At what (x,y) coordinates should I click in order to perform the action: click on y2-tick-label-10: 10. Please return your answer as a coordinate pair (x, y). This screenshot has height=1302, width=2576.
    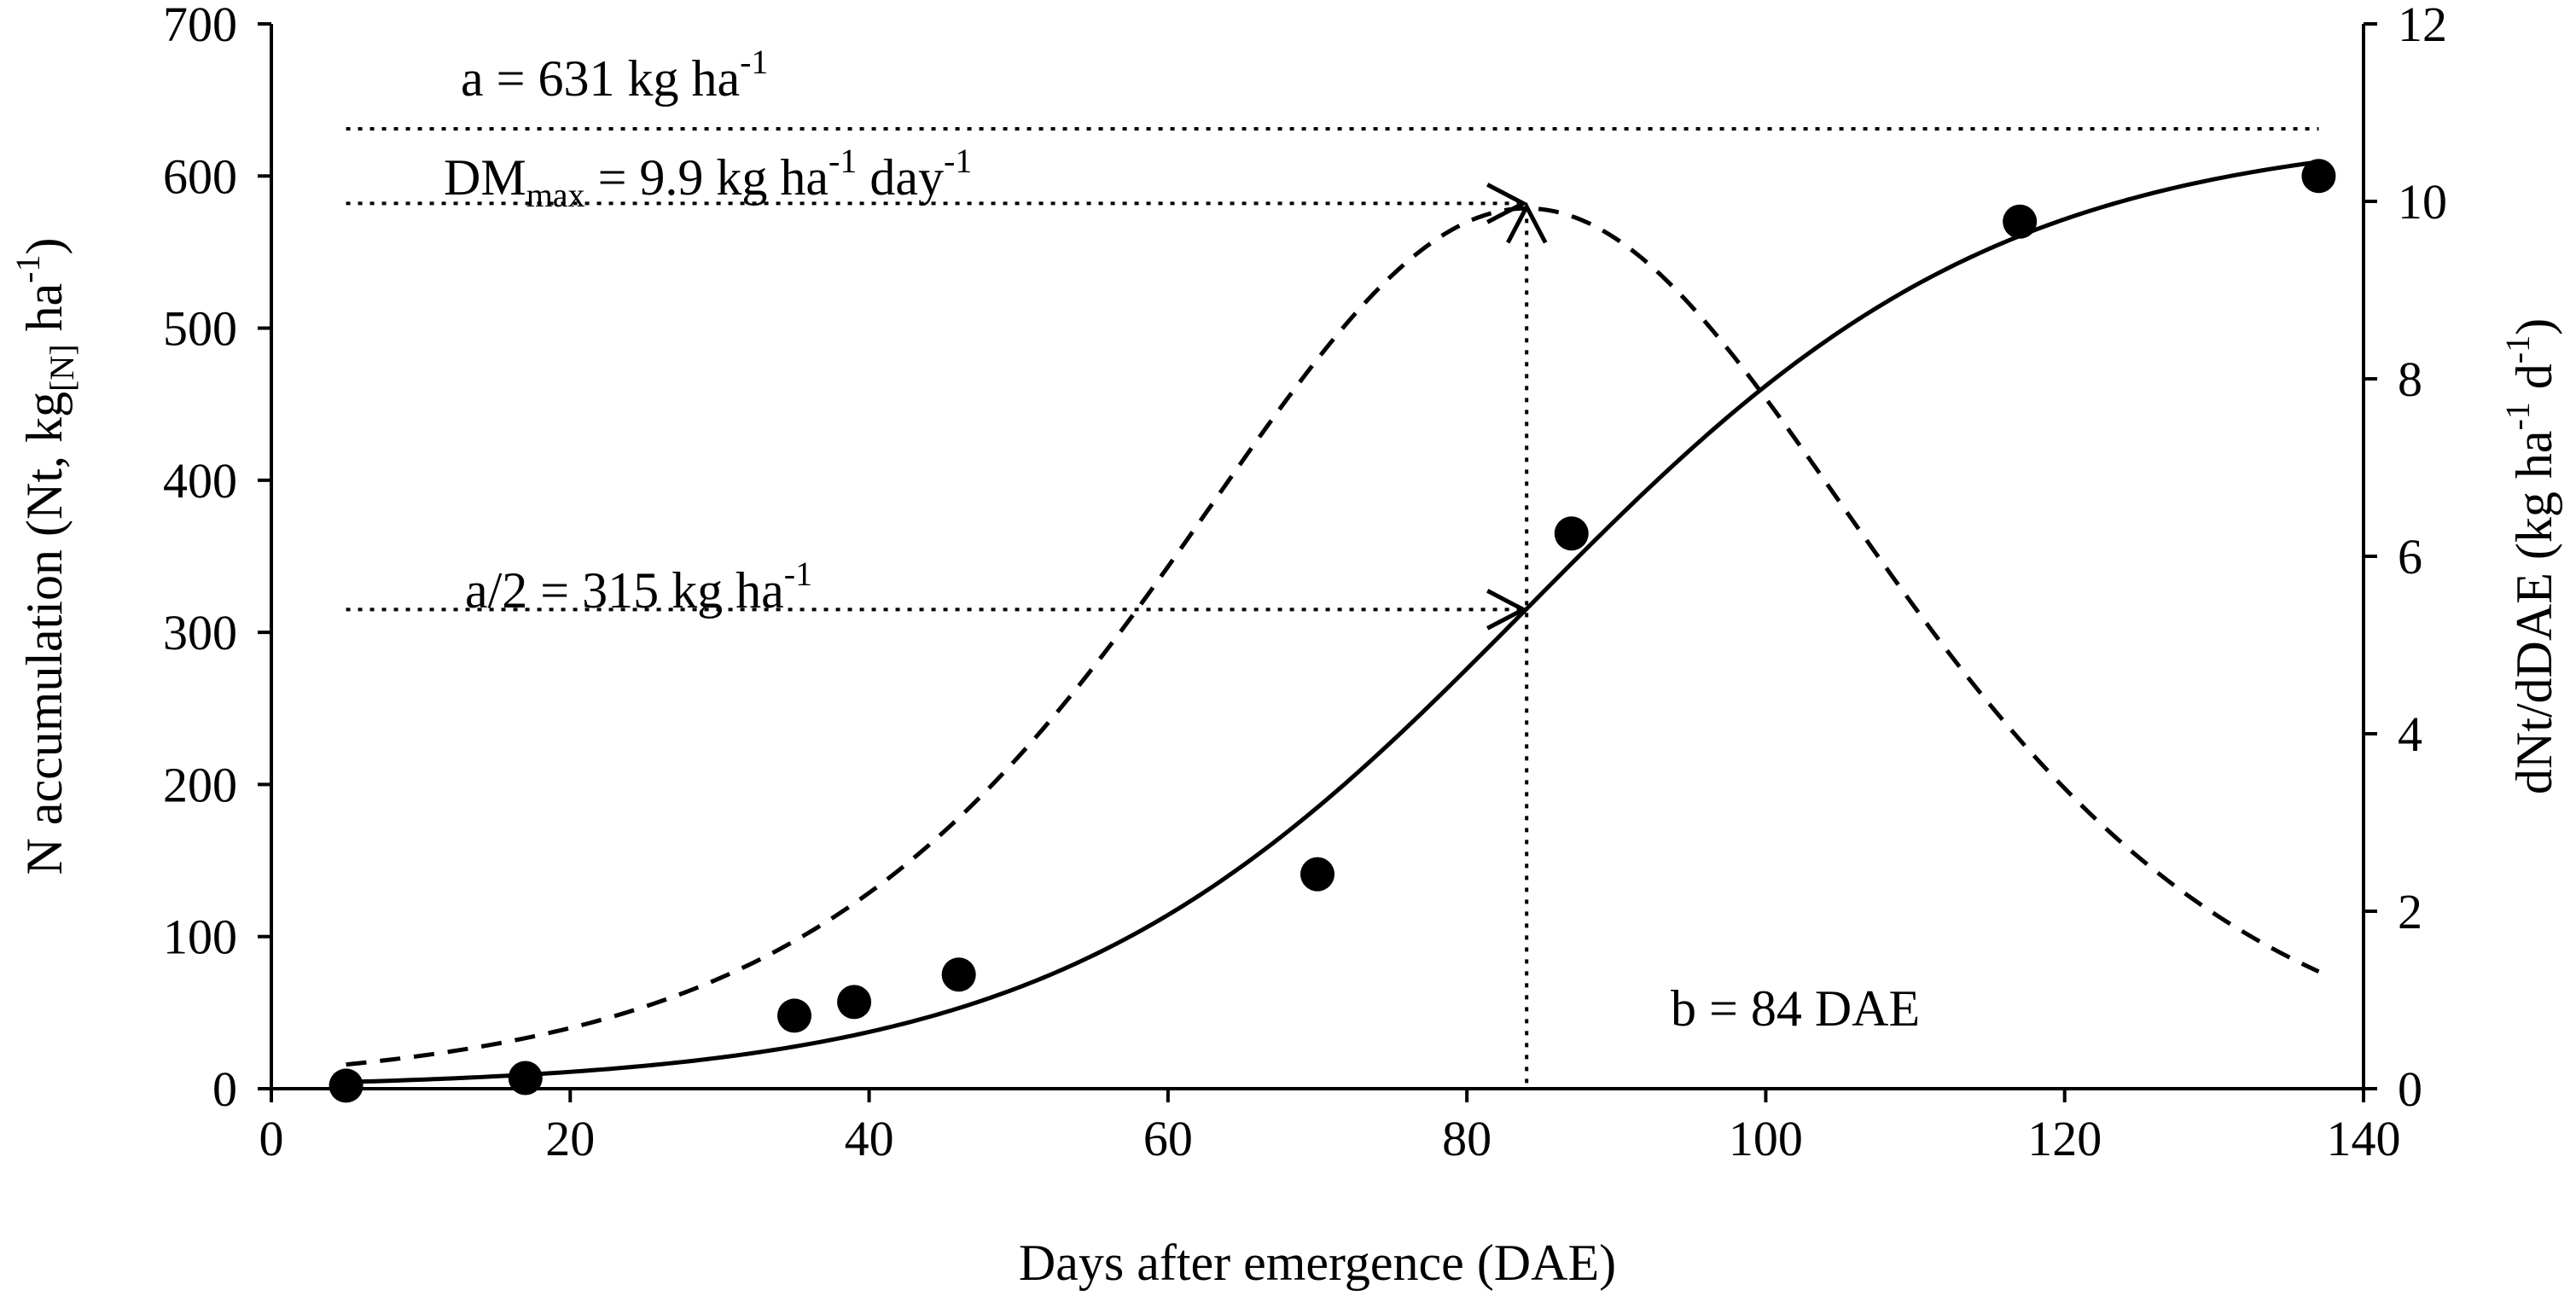
    Looking at the image, I should click on (2422, 202).